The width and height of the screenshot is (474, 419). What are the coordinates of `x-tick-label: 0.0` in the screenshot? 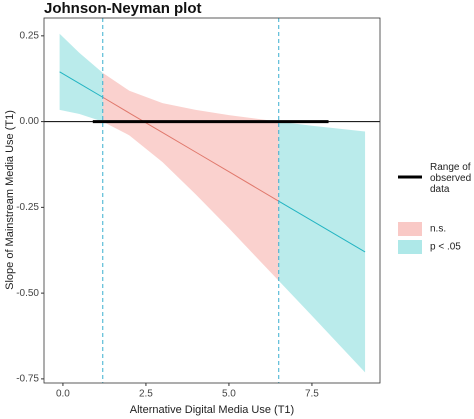 It's located at (63, 394).